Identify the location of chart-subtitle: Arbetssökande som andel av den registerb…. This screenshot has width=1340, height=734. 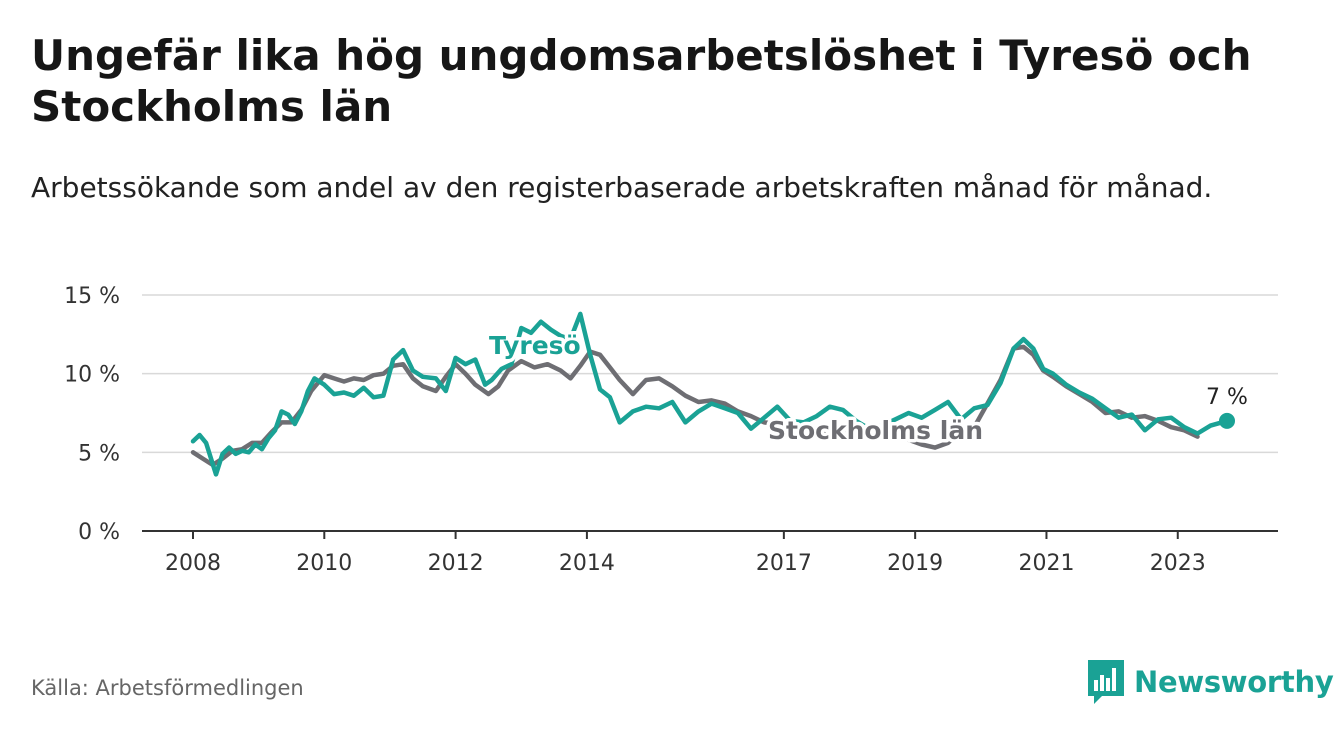
(622, 187).